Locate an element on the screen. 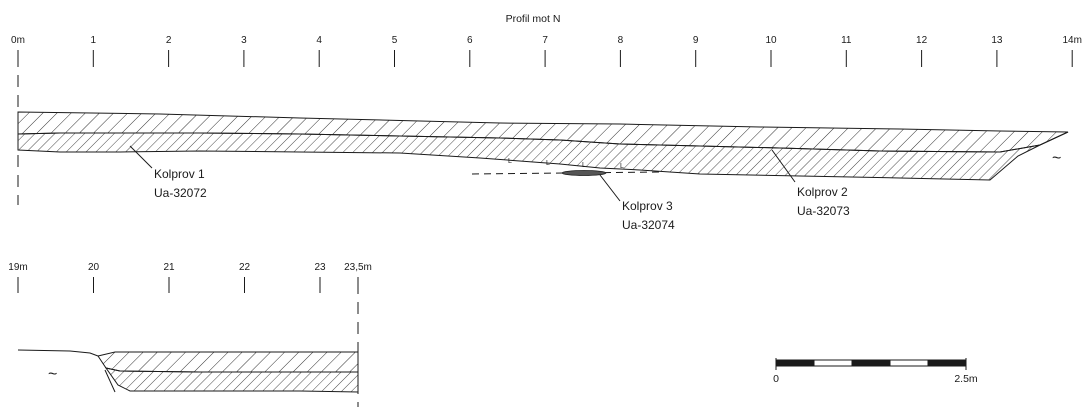 This screenshot has width=1087, height=412. axis-tick-label: 20 is located at coordinates (94, 267).